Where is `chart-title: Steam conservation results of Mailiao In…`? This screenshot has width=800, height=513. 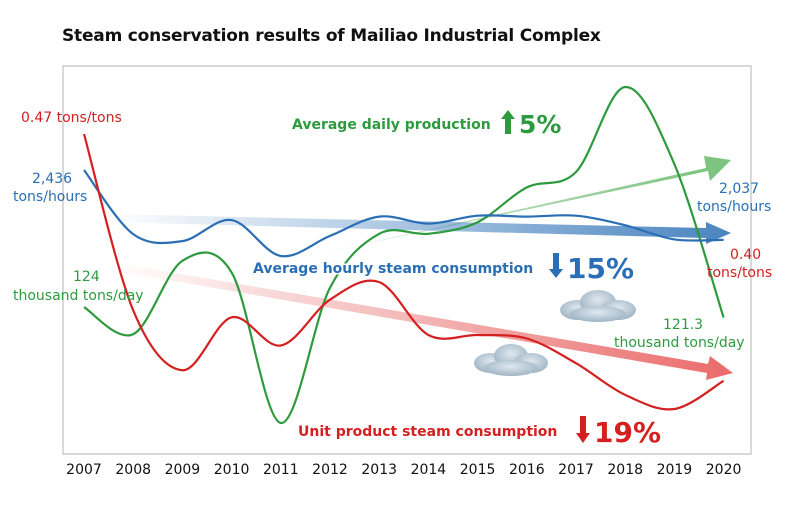
chart-title: Steam conservation results of Mailiao In… is located at coordinates (331, 36).